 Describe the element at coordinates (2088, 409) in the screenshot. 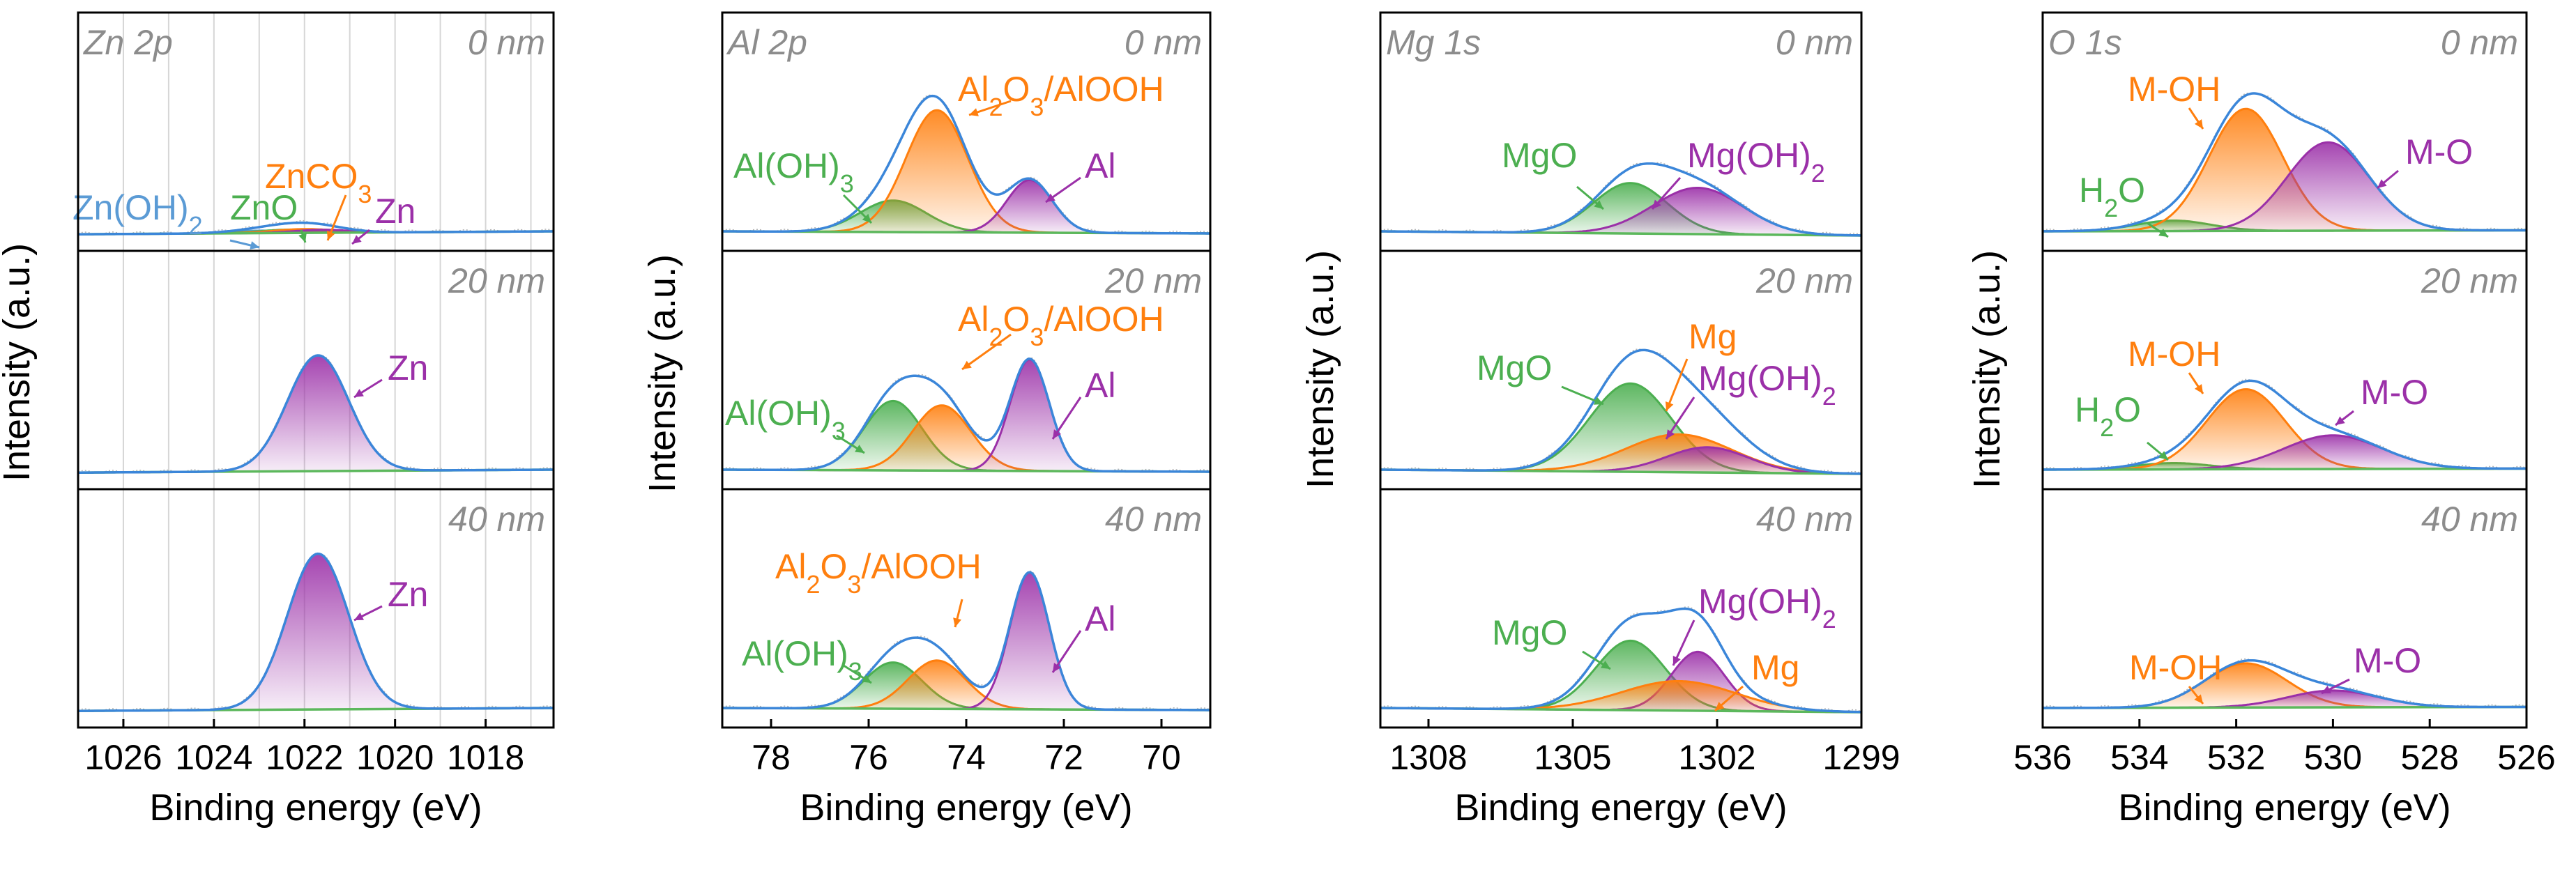

I see `annotation-text: H` at that location.